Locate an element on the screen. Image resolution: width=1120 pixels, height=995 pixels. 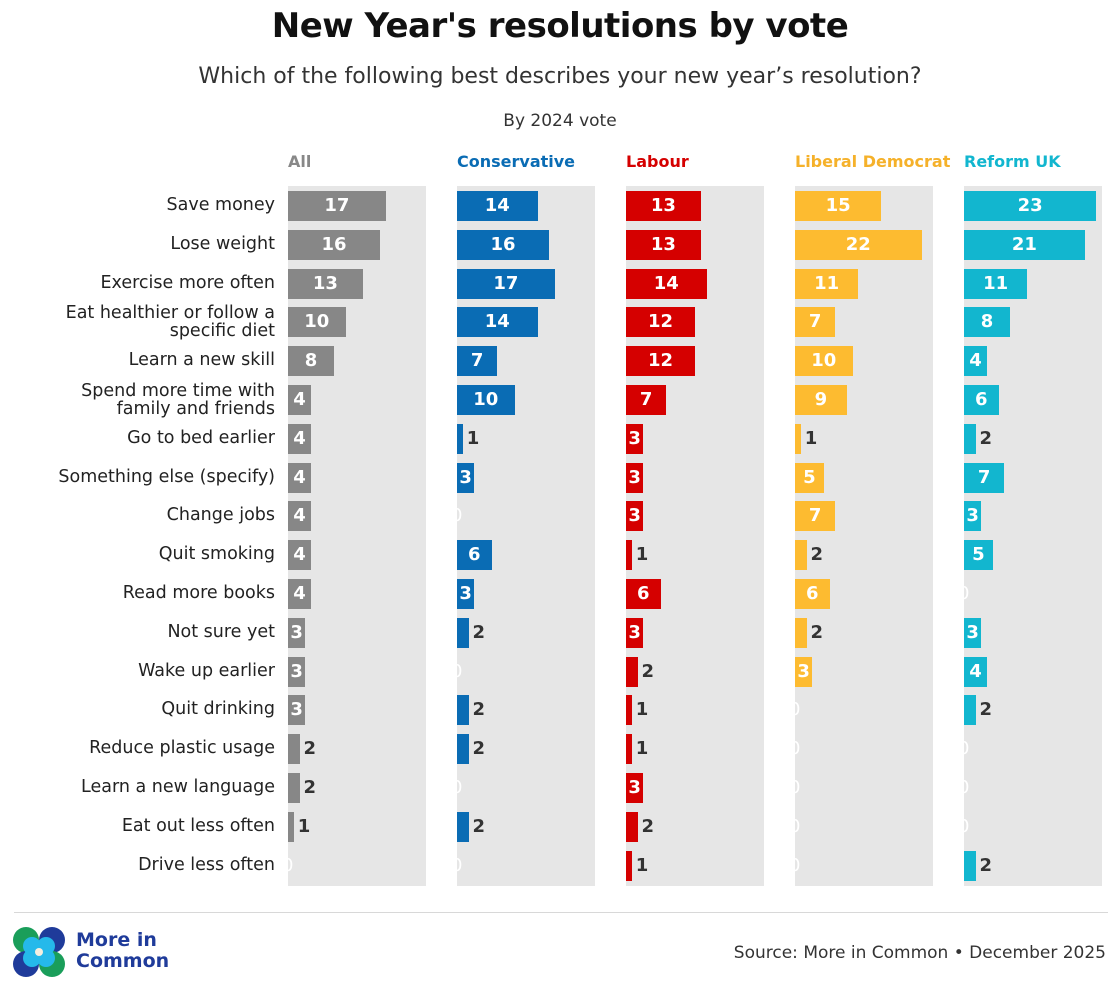
data-label: 11 is located at coordinates (996, 283).